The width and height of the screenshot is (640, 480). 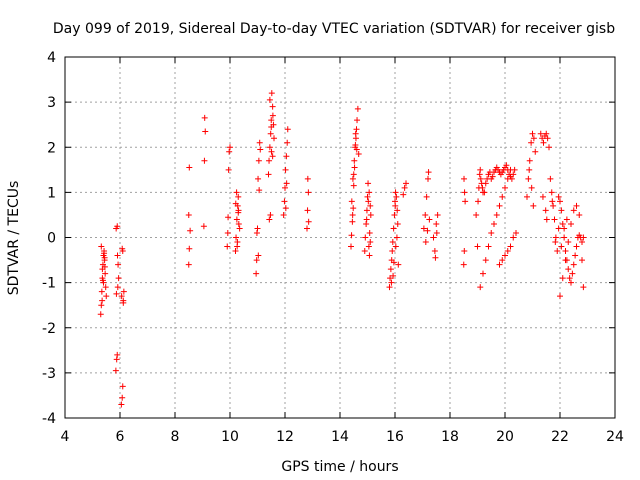 I want to click on y-tick-label: 0, so click(x=51, y=239).